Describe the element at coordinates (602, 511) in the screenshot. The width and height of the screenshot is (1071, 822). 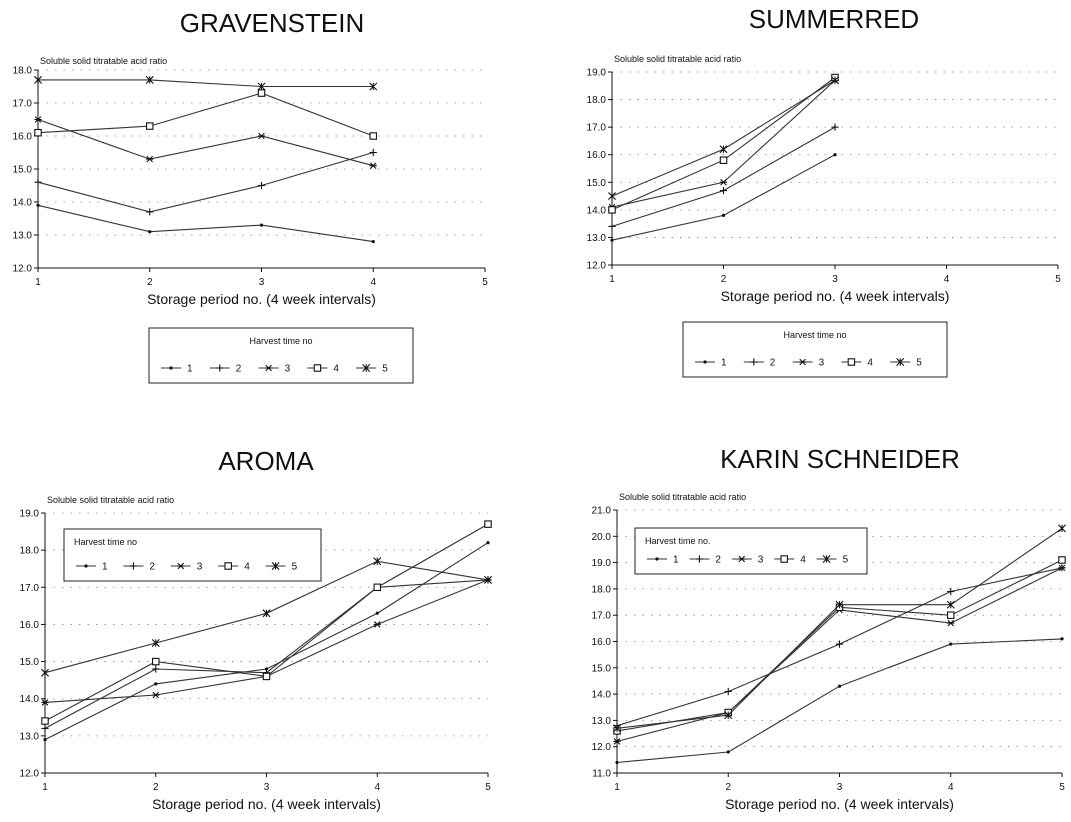
I see `y-tick-label: 21.0` at that location.